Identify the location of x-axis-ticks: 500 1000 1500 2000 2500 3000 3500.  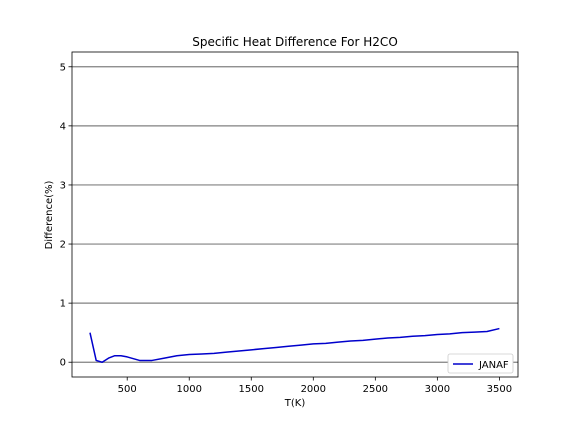
(315, 386).